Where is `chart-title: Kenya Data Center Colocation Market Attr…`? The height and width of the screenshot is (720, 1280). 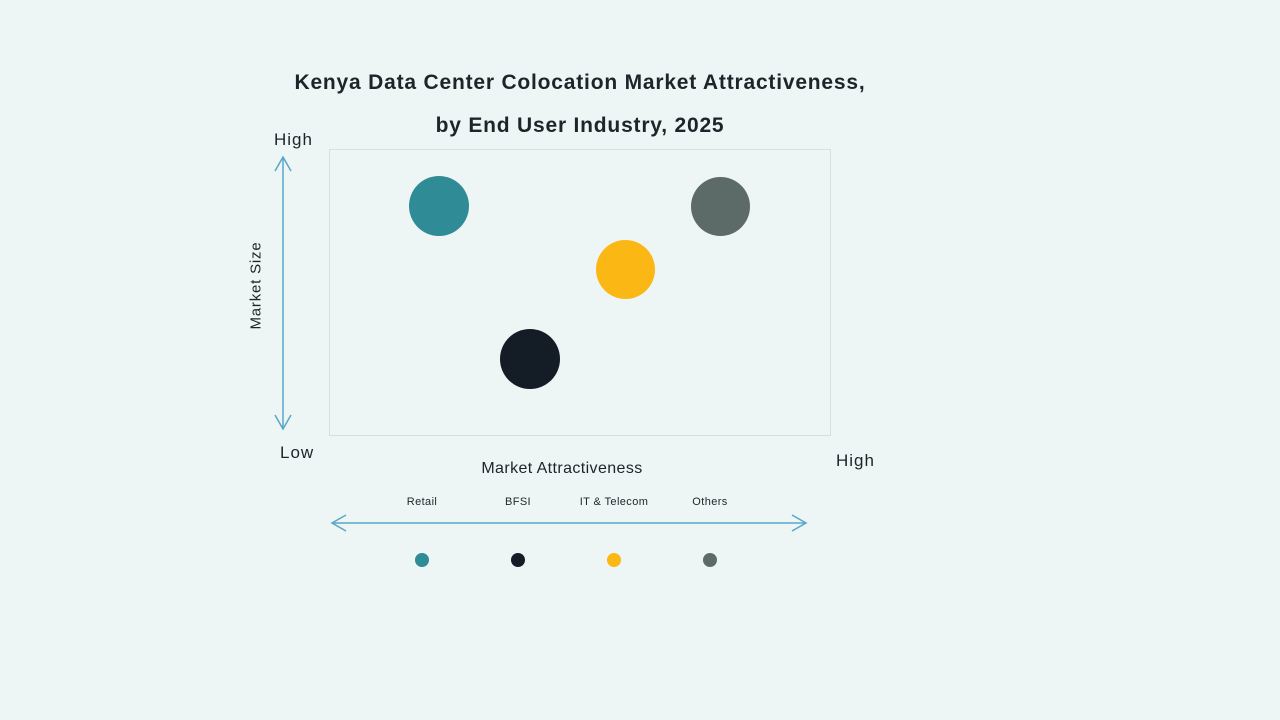
chart-title: Kenya Data Center Colocation Market Attr… is located at coordinates (580, 104).